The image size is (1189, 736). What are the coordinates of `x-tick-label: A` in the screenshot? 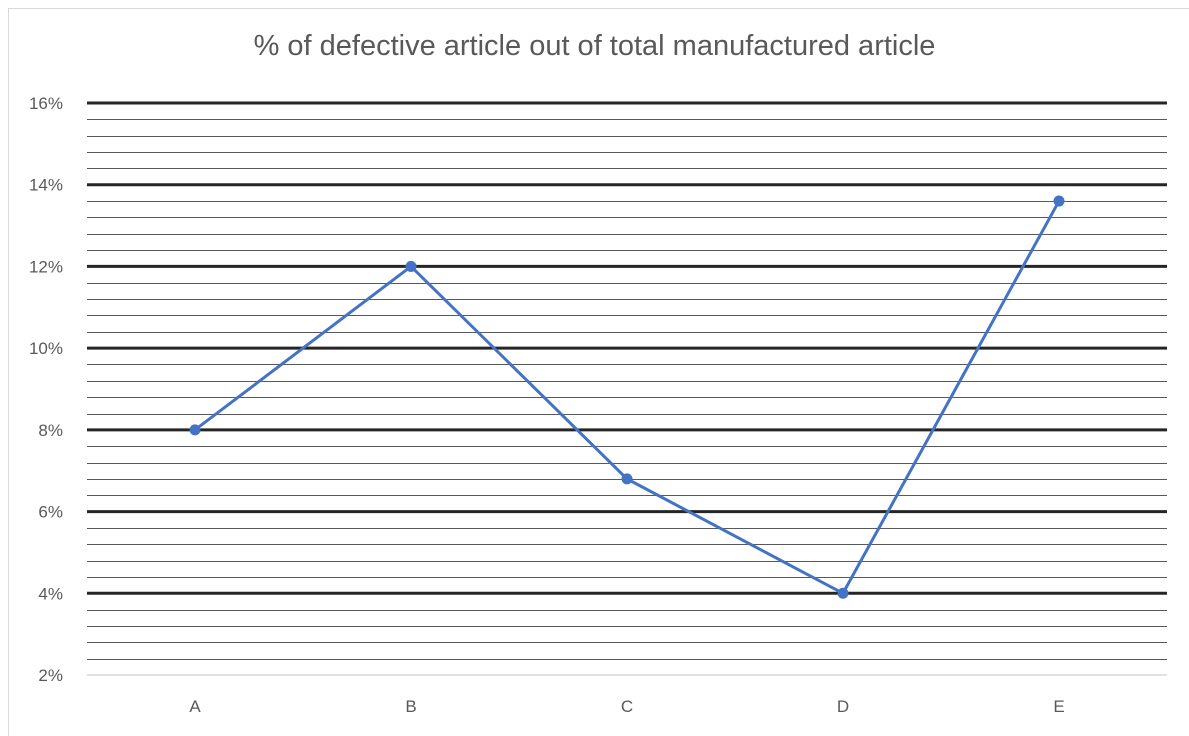 It's located at (195, 706).